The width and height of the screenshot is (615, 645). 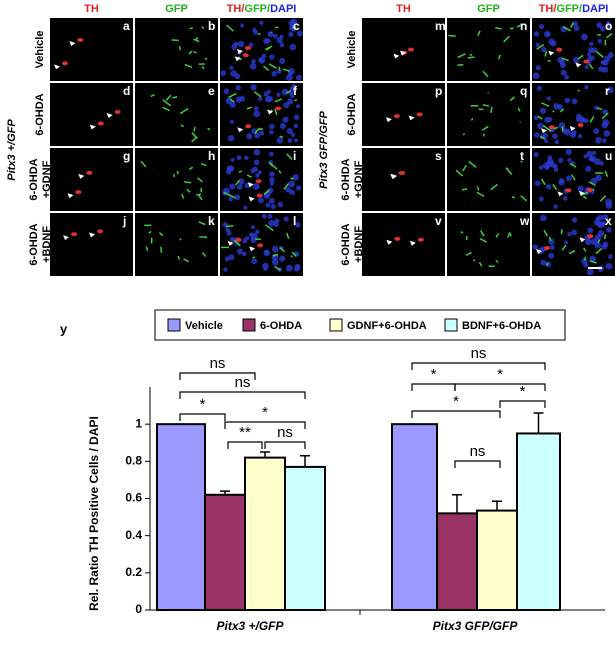 I want to click on row-label: Vehicle, so click(x=40, y=50).